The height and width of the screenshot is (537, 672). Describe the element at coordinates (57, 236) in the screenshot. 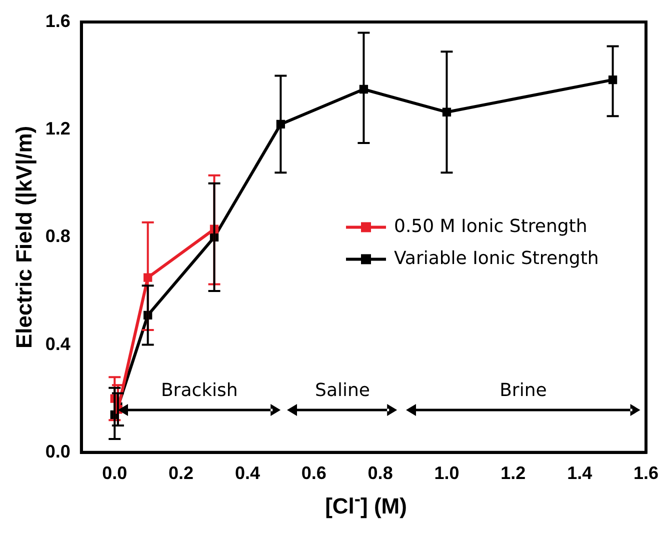

I see `y-tick-label: 0.8` at that location.